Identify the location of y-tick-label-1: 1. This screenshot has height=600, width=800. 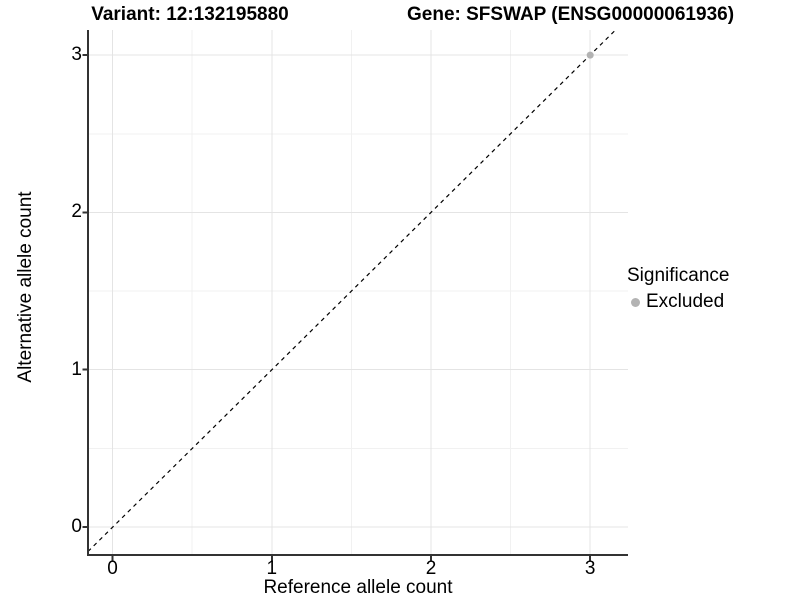
(76, 369).